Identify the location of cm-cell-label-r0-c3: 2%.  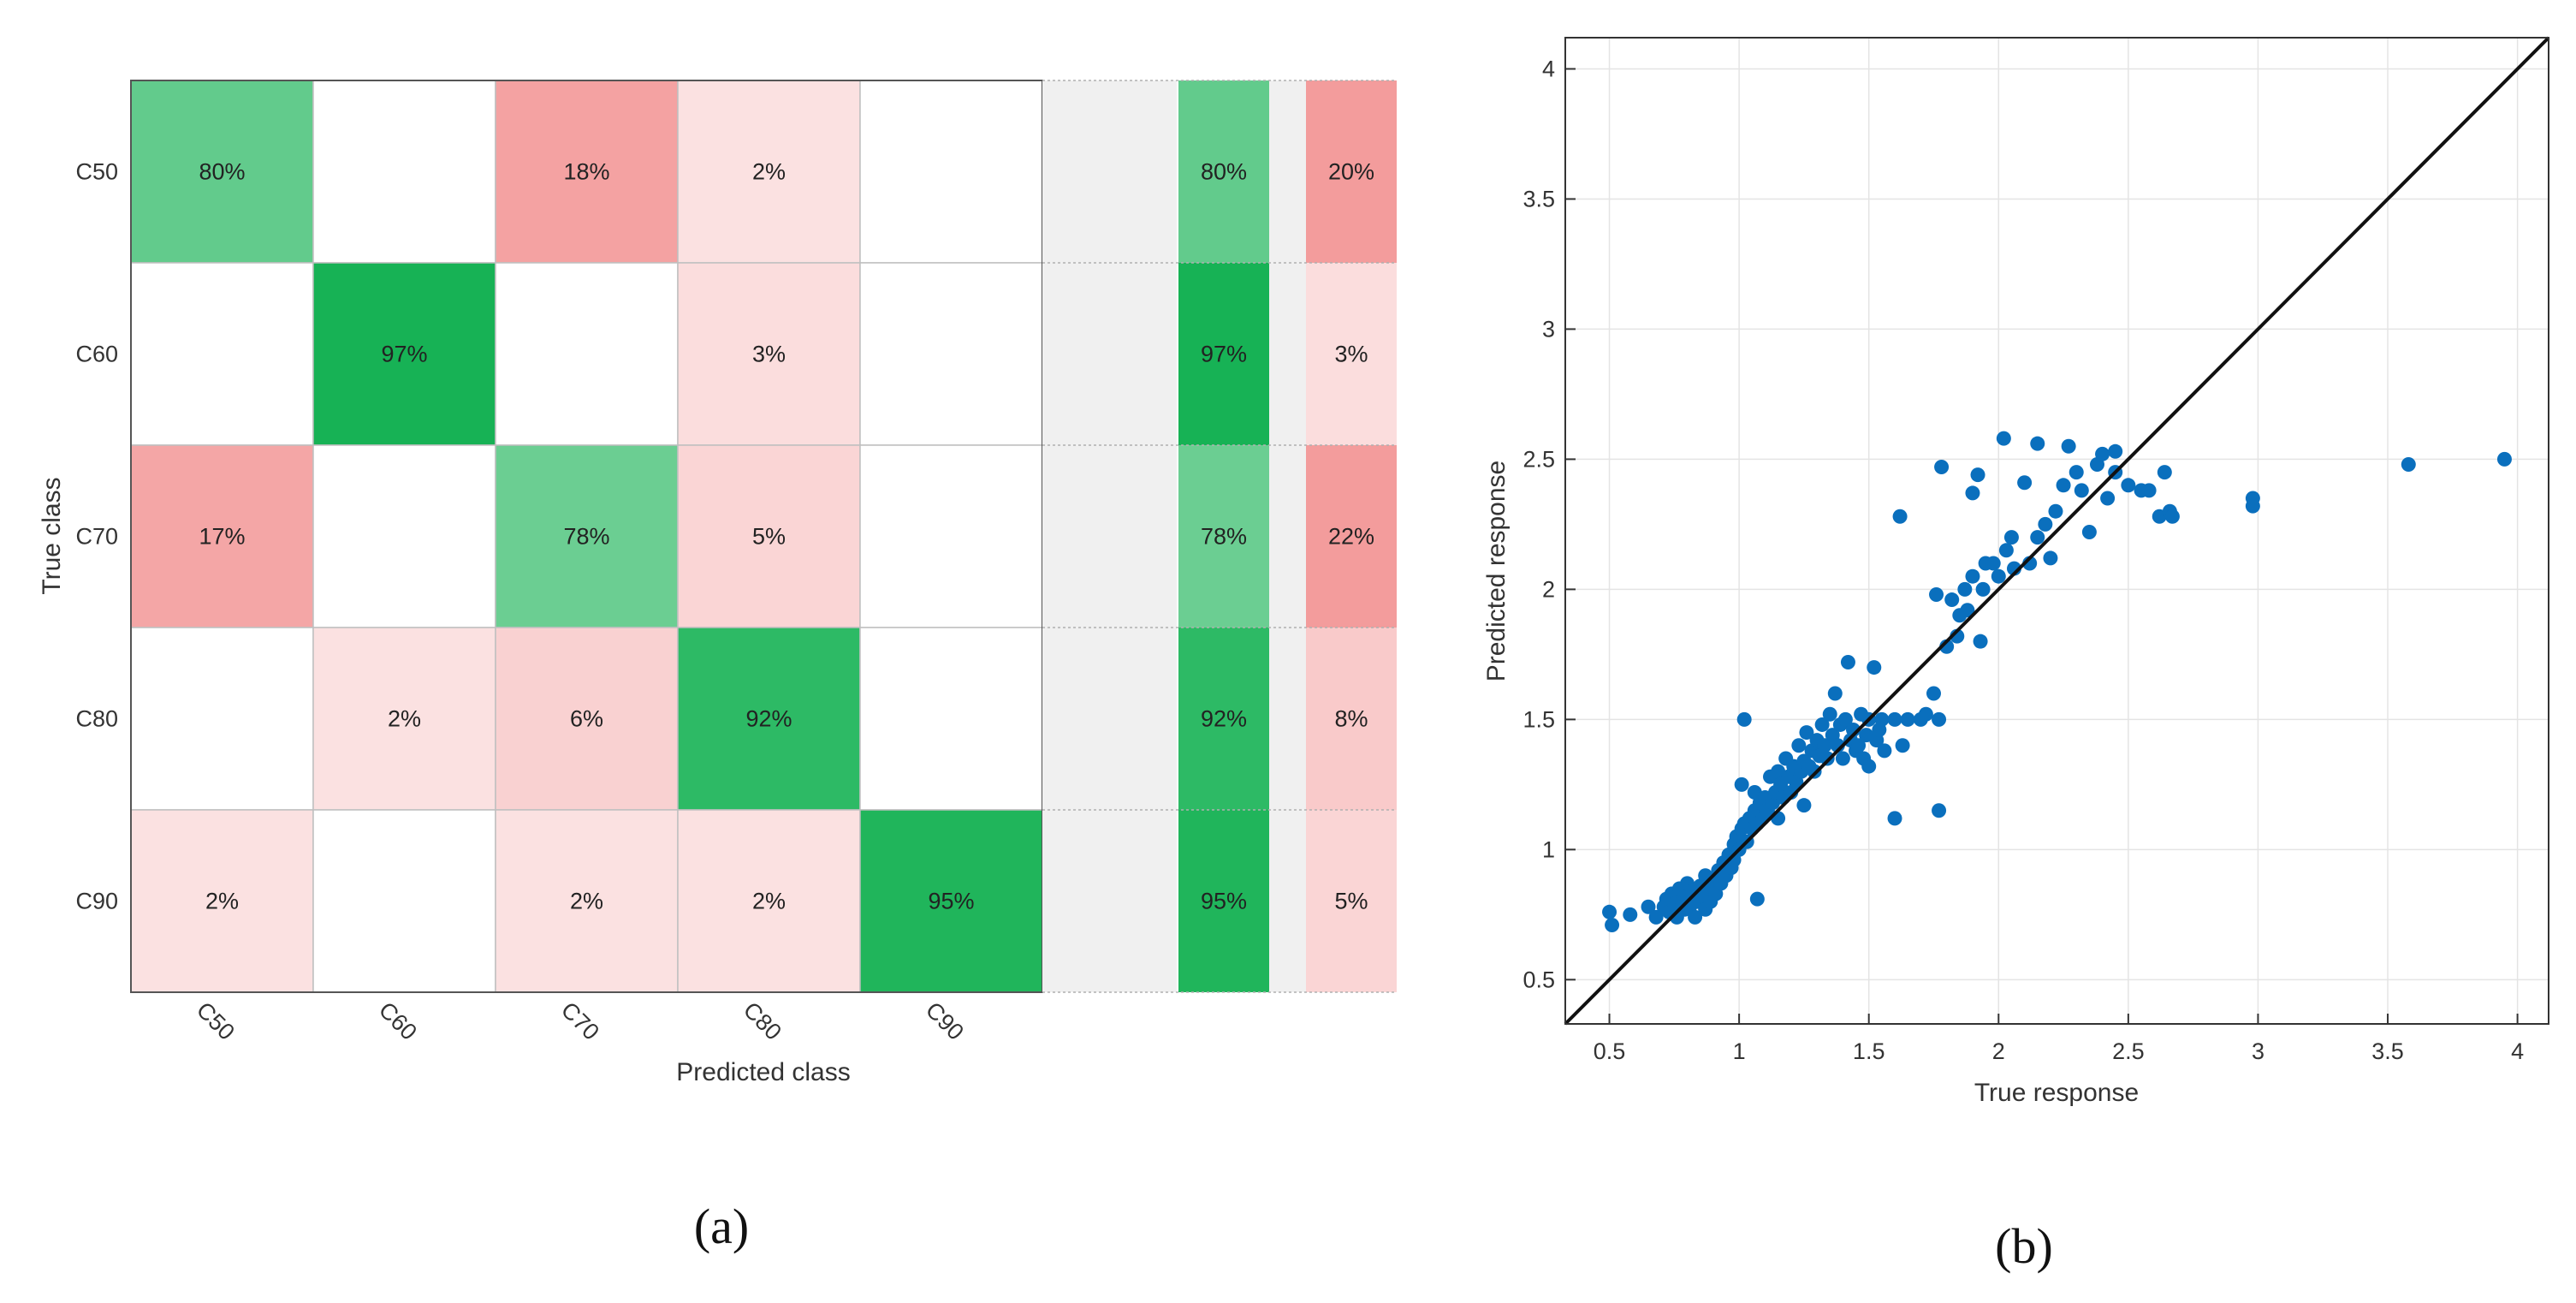
(769, 172).